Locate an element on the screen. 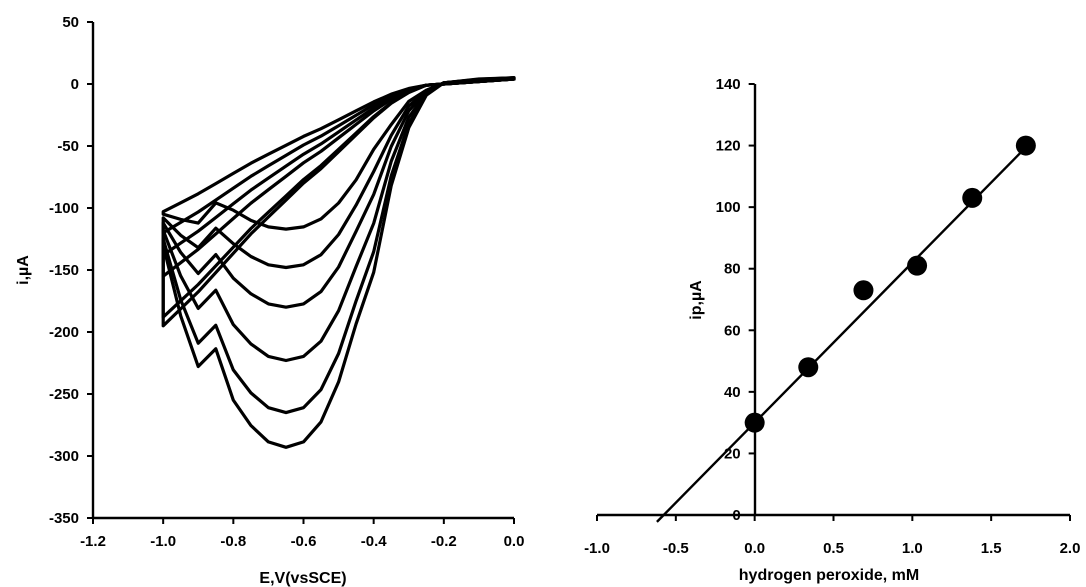 This screenshot has height=587, width=1086. cv-x-tick-label: -0.2 is located at coordinates (444, 541).